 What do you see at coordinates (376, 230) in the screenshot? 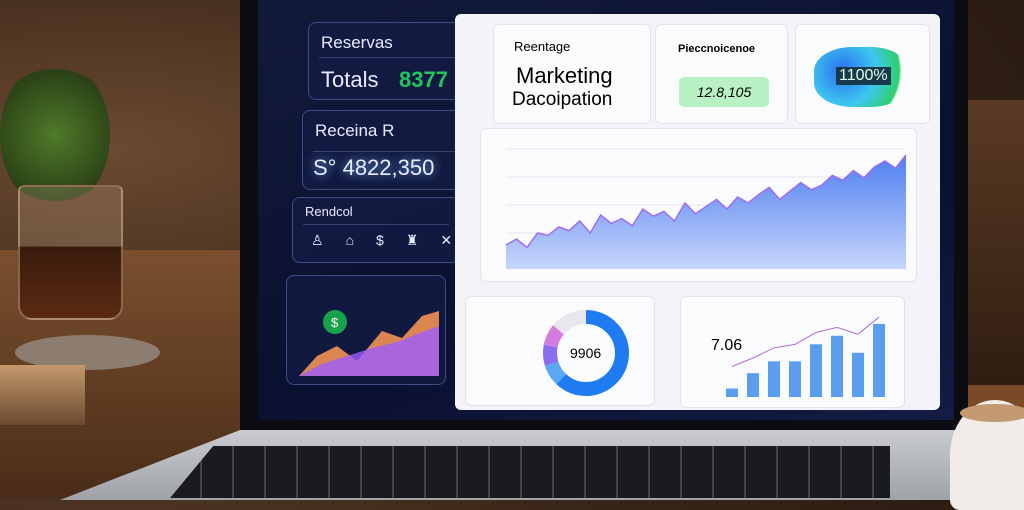
I see `control-card: Rendcol ♙ ⌂ $ ♜ ✕` at bounding box center [376, 230].